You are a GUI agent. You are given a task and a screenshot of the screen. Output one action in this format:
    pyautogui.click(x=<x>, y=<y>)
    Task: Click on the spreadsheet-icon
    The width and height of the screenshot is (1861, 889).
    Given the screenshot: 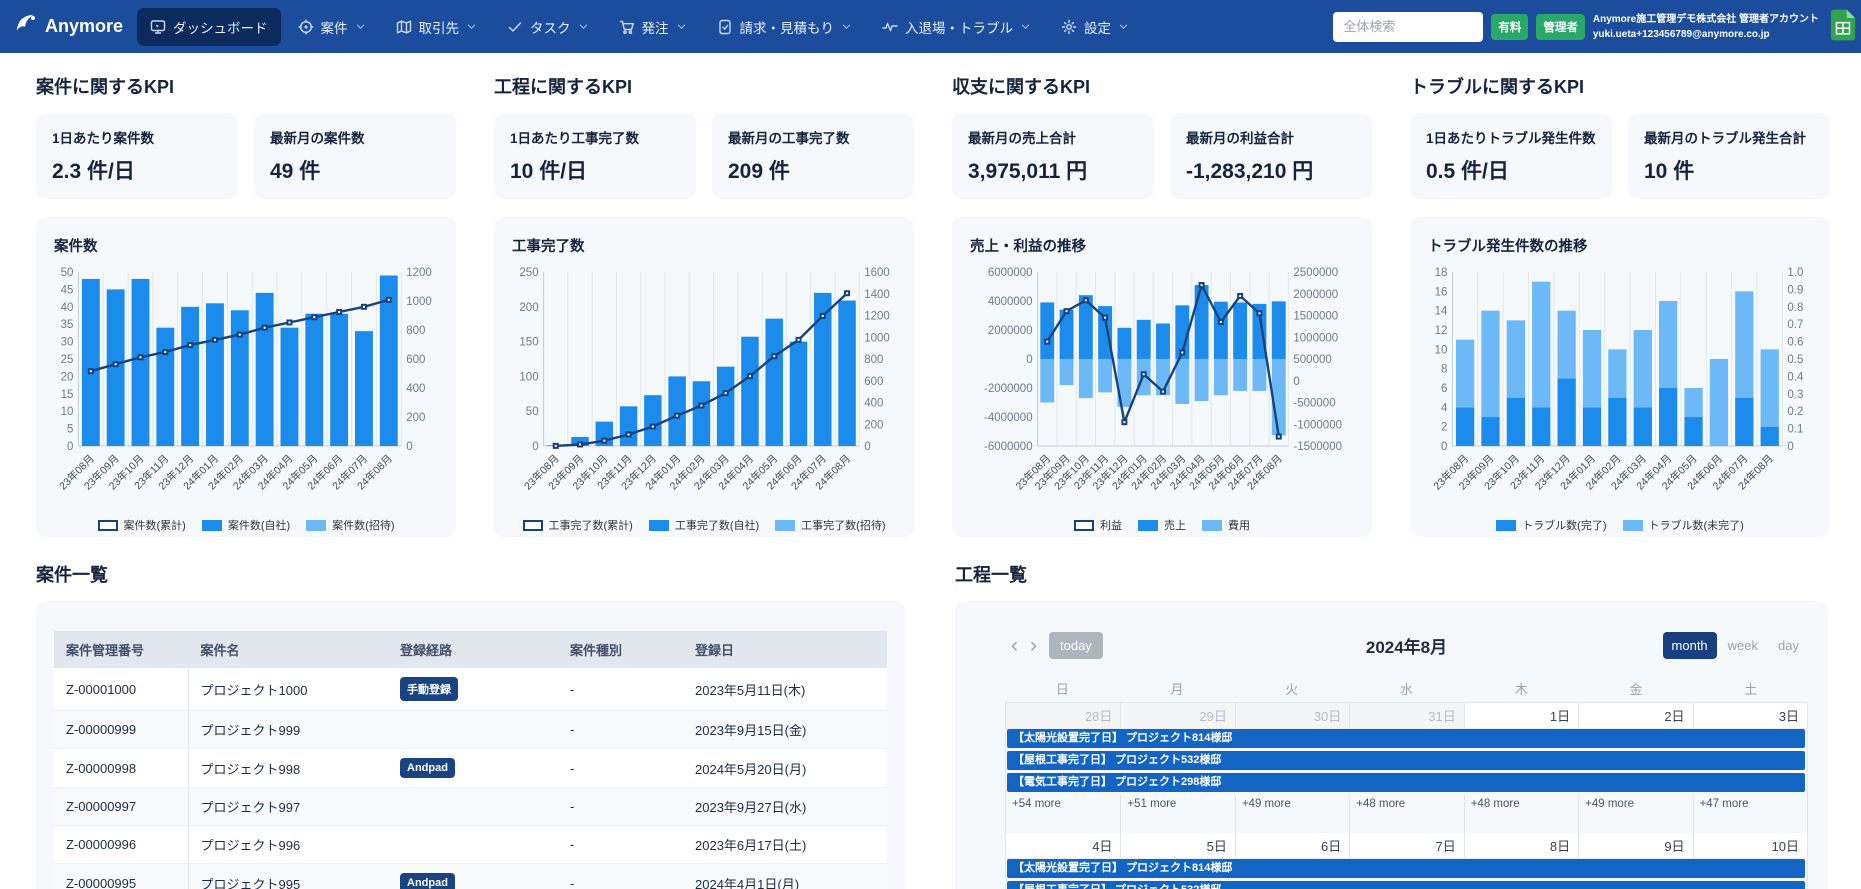 What is the action you would take?
    pyautogui.click(x=1843, y=27)
    